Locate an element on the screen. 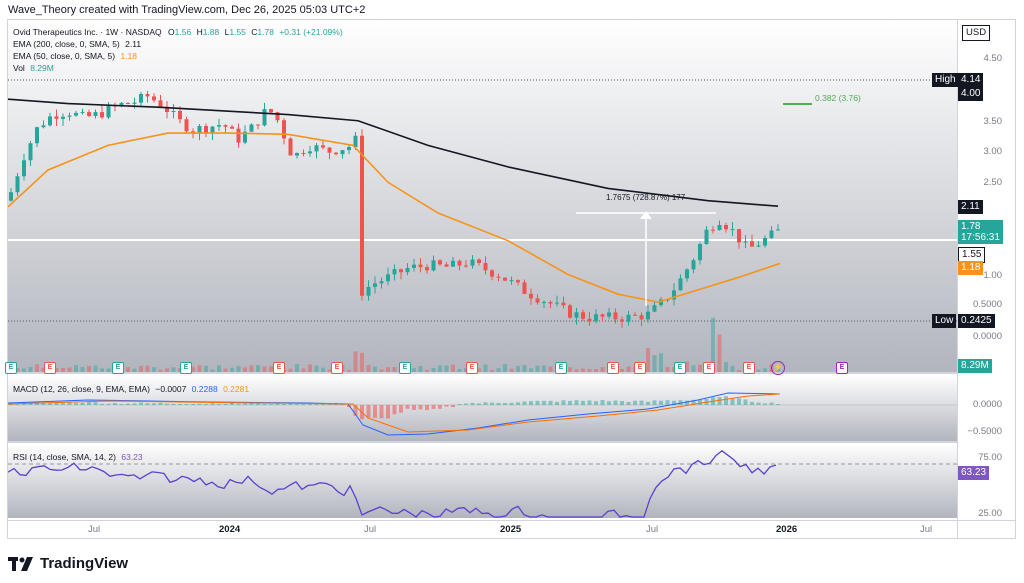 The image size is (1024, 583). price-tick: 2.50 is located at coordinates (993, 182).